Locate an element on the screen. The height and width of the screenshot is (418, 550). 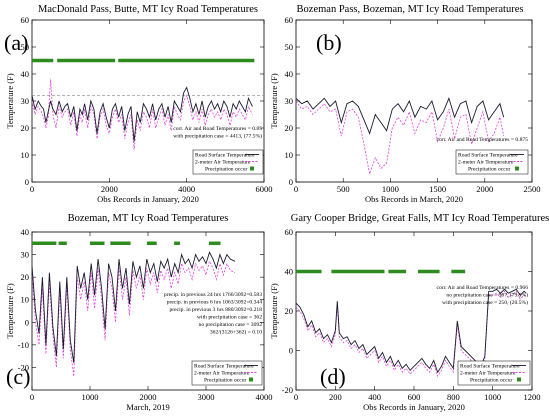
annotation-text: 362/(3126+362) = 0.10 is located at coordinates (236, 332).